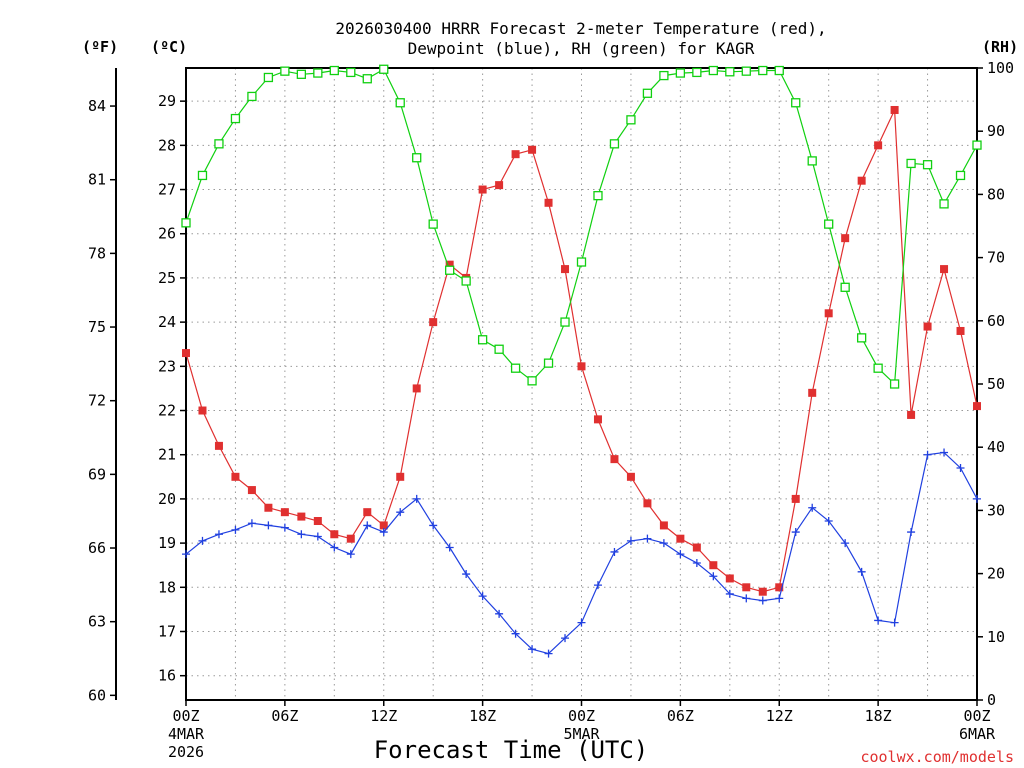 This screenshot has height=768, width=1024. Describe the element at coordinates (996, 131) in the screenshot. I see `rh-tick-label: 90` at that location.